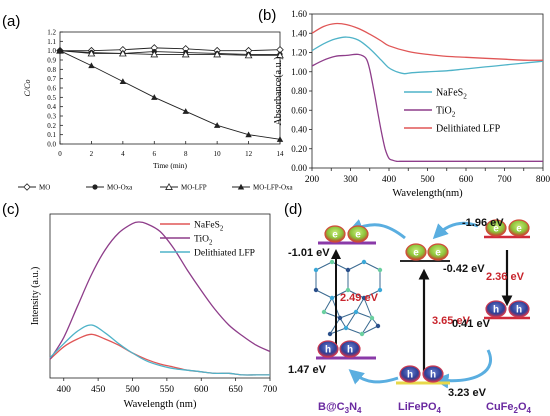  Describe the element at coordinates (170, 95) in the screenshot. I see `series-line-mo-lfp-oxa` at that location.